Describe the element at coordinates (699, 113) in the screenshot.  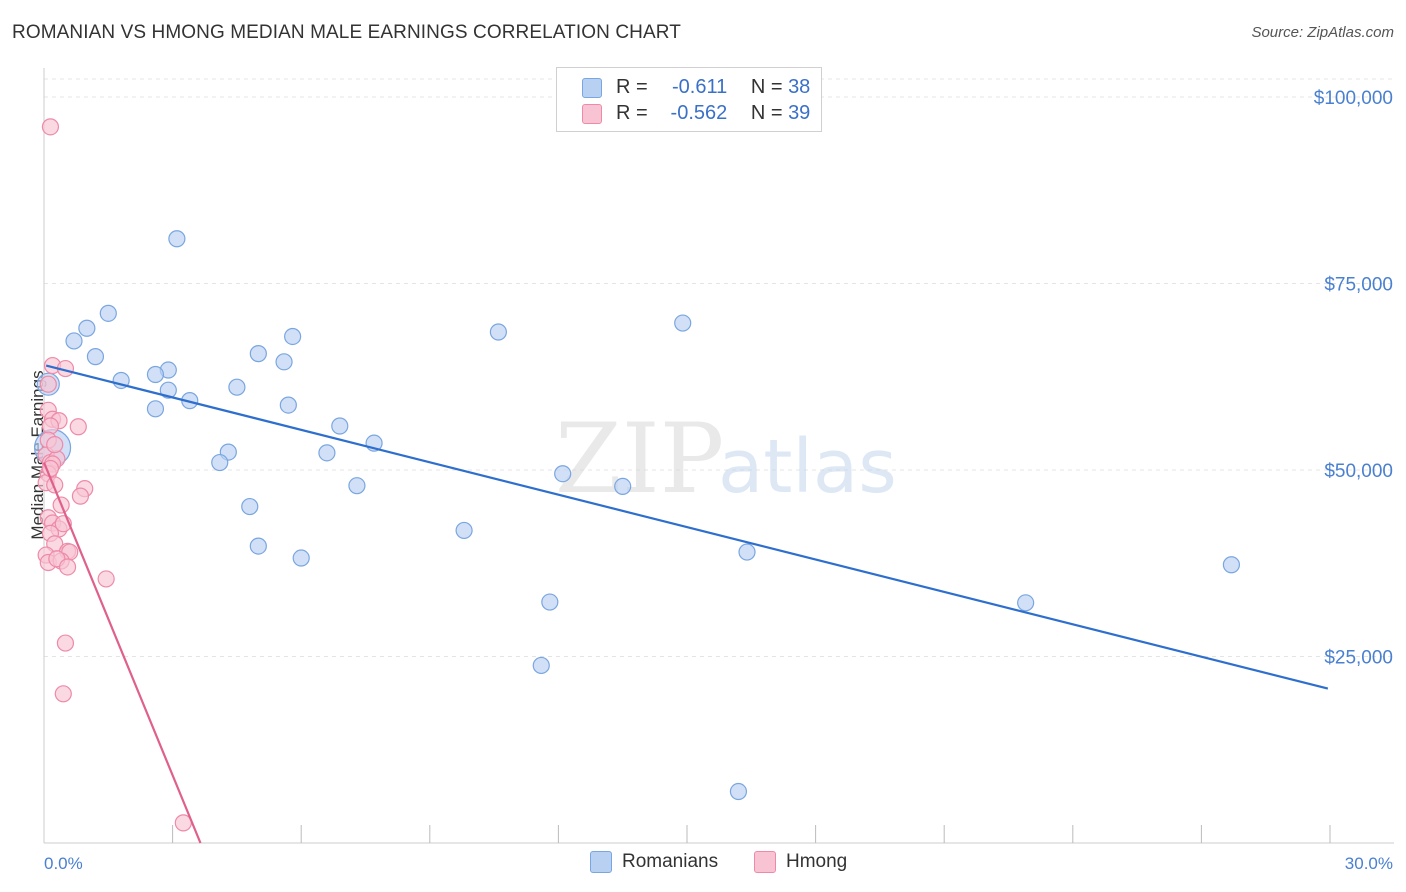
I see `legend-r-value-2: -0.562` at that location.